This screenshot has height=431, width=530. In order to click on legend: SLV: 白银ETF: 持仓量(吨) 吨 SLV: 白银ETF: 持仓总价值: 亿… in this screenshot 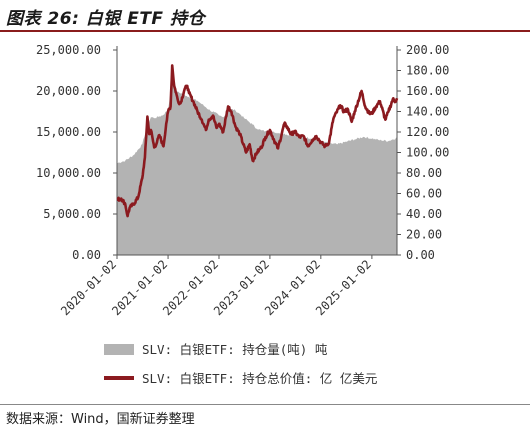, I will do `click(240, 364)`.